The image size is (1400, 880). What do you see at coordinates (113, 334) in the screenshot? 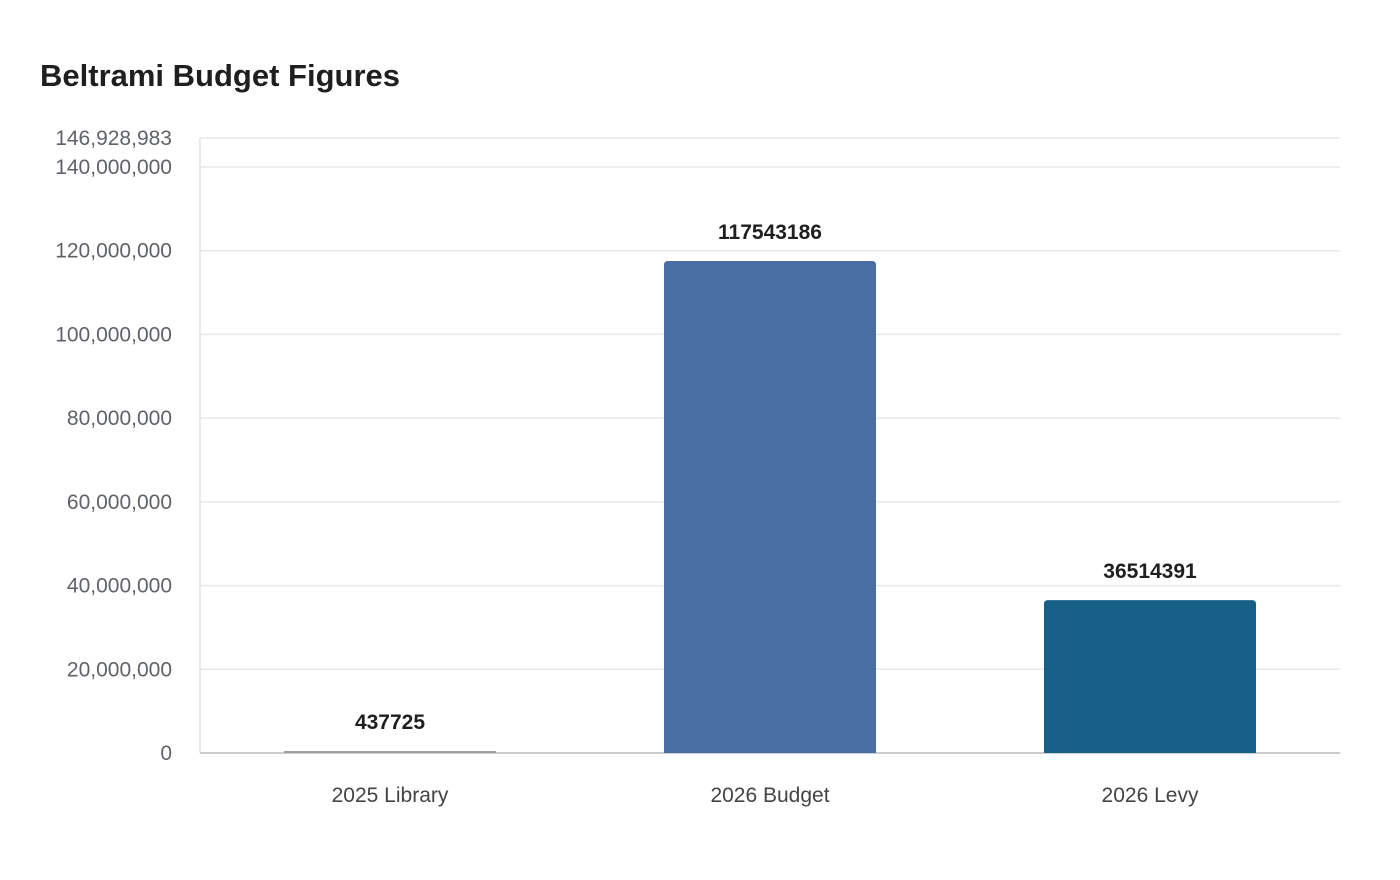
I see `y-tick-label: 100,000,000` at bounding box center [113, 334].